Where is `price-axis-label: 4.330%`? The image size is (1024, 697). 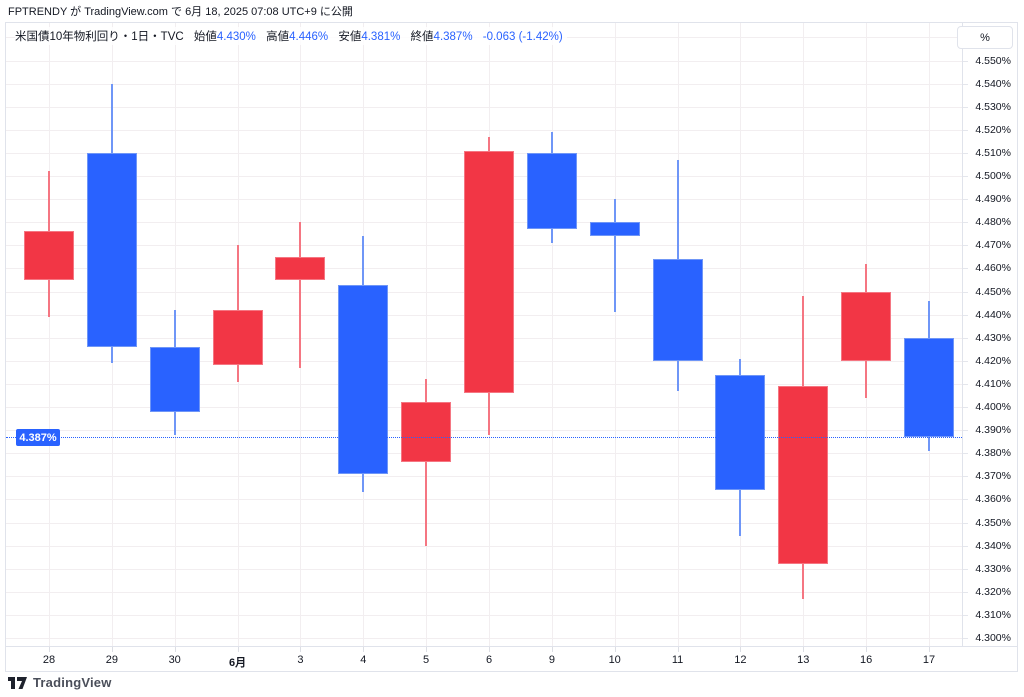
price-axis-label: 4.330% is located at coordinates (993, 568).